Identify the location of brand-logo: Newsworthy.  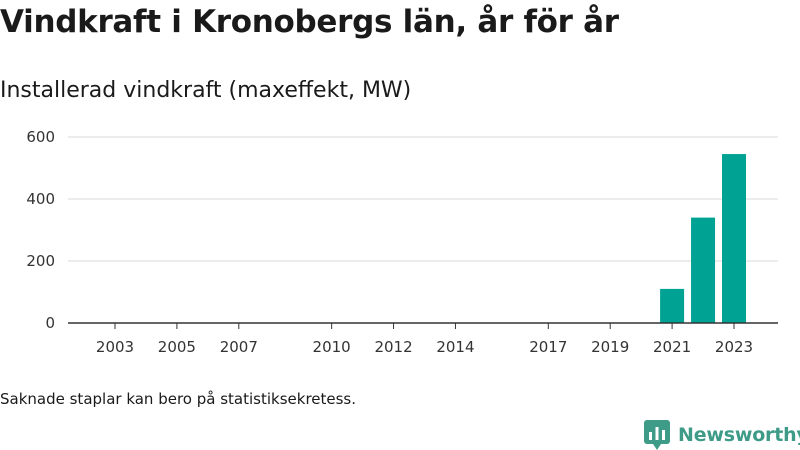
(722, 435).